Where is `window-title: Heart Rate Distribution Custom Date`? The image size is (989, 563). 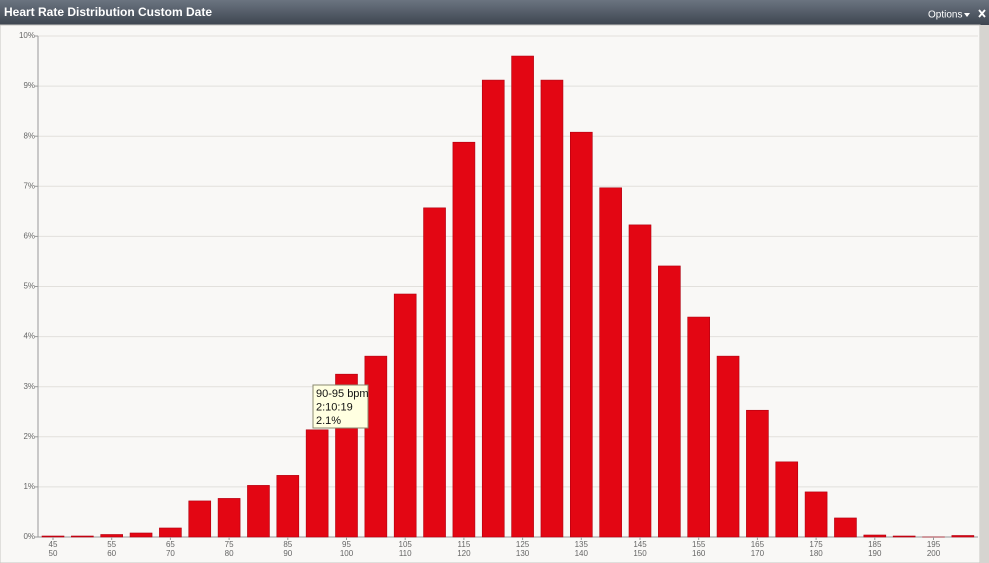
window-title: Heart Rate Distribution Custom Date is located at coordinates (108, 12).